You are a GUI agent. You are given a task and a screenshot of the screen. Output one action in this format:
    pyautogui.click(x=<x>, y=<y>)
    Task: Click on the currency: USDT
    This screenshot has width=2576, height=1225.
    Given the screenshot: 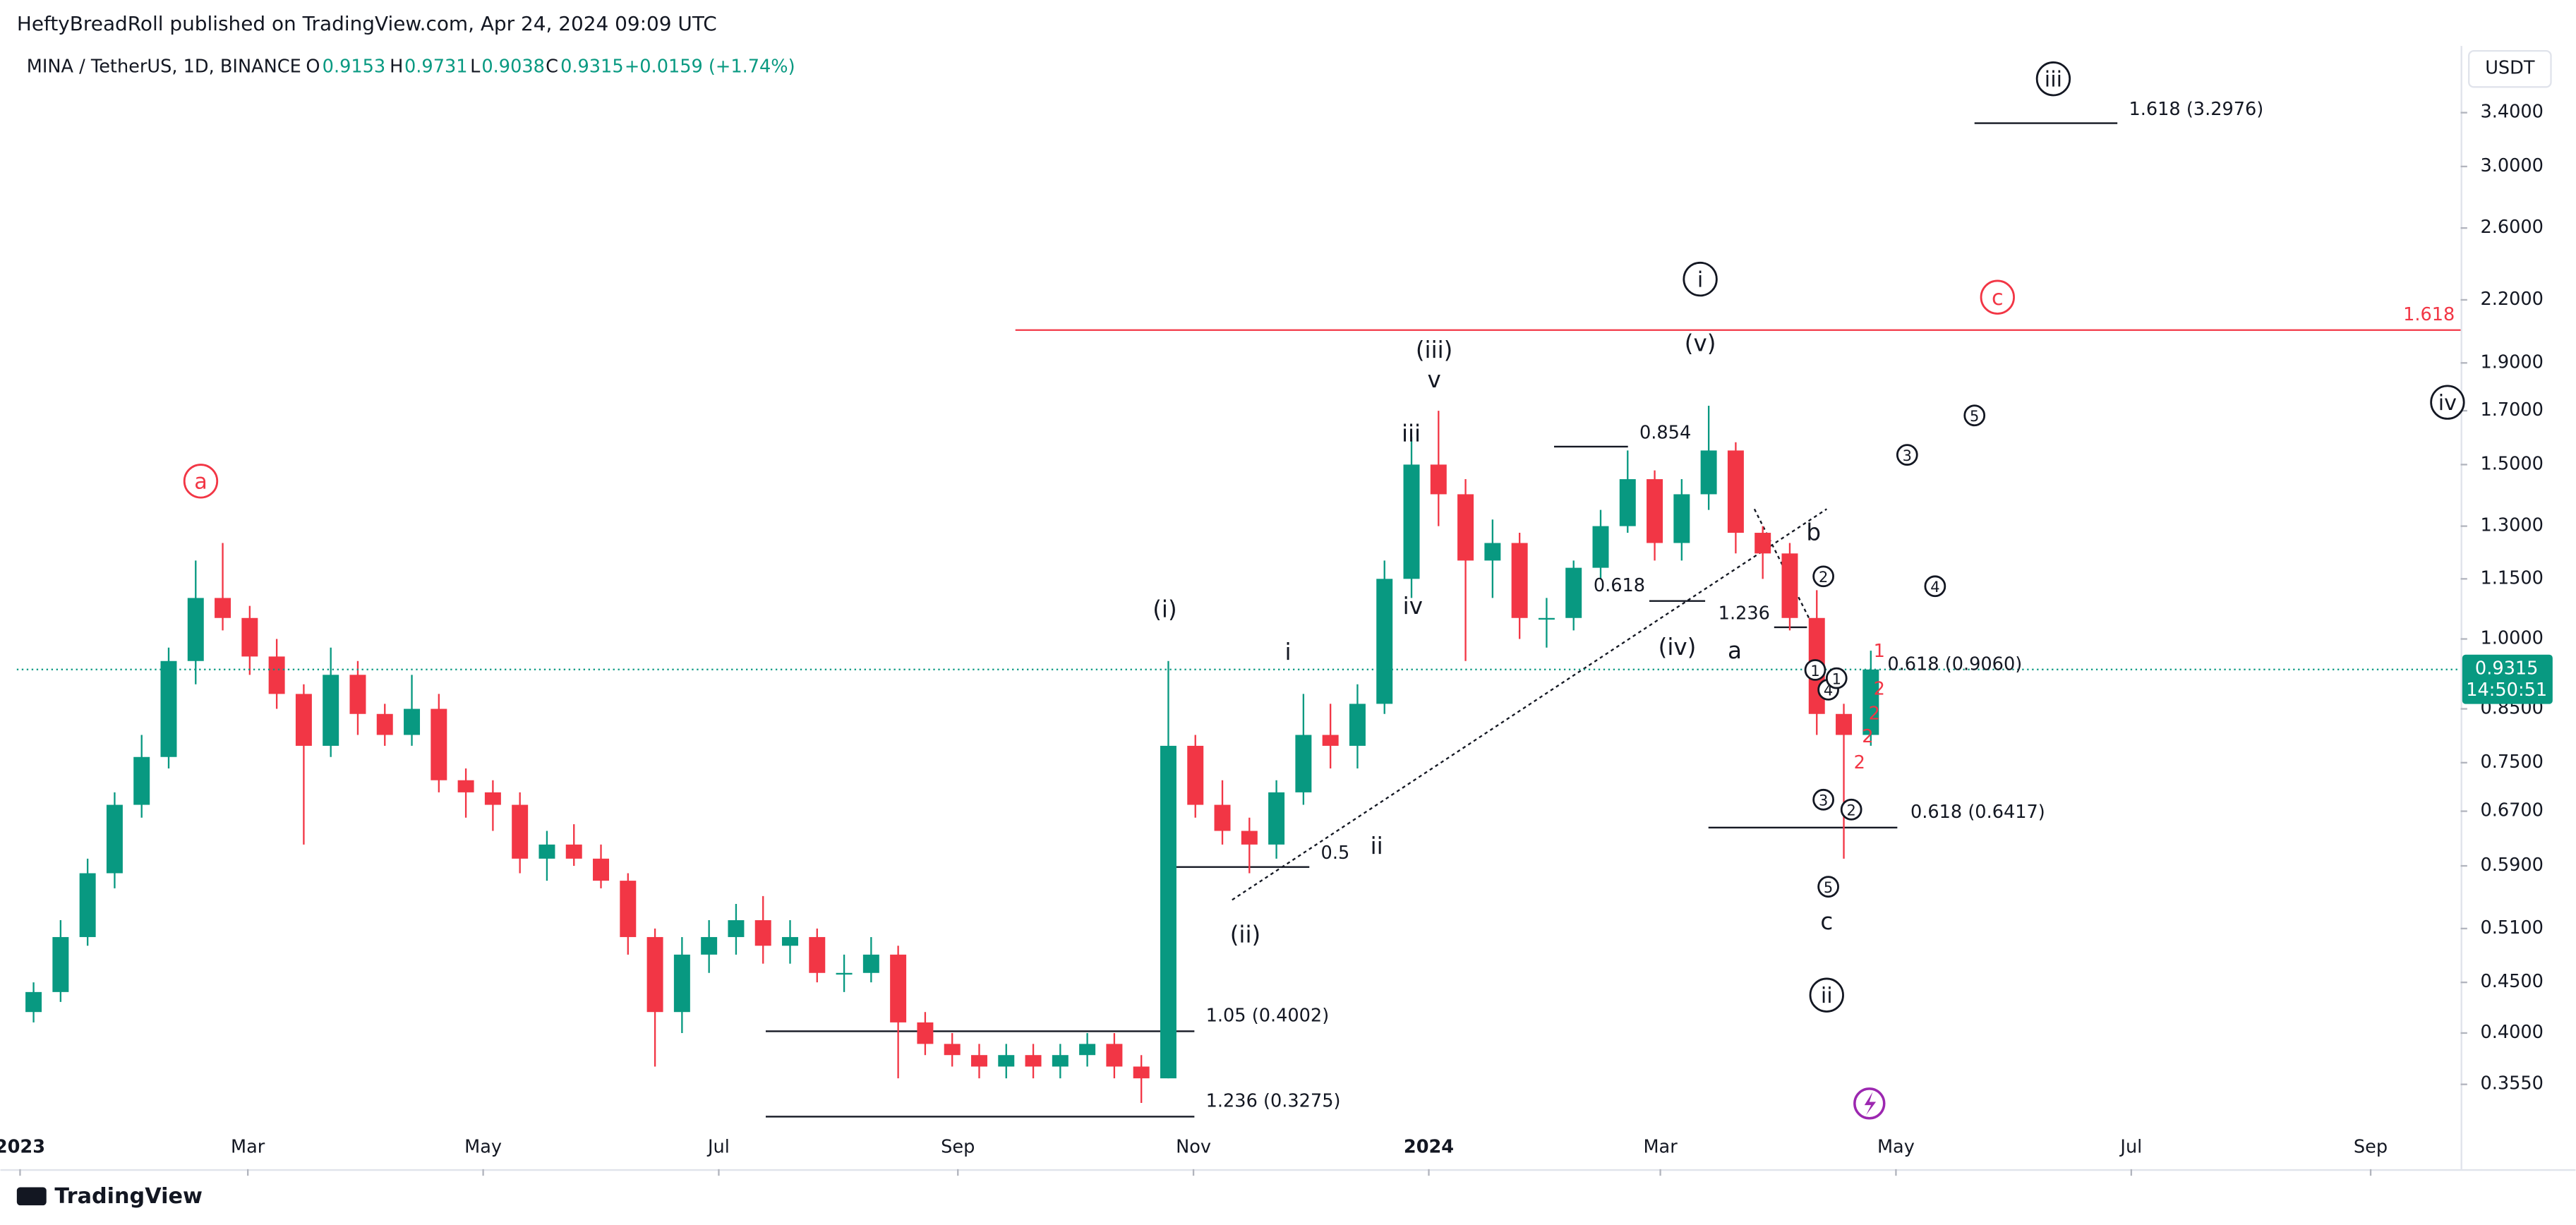 What is the action you would take?
    pyautogui.click(x=2510, y=68)
    